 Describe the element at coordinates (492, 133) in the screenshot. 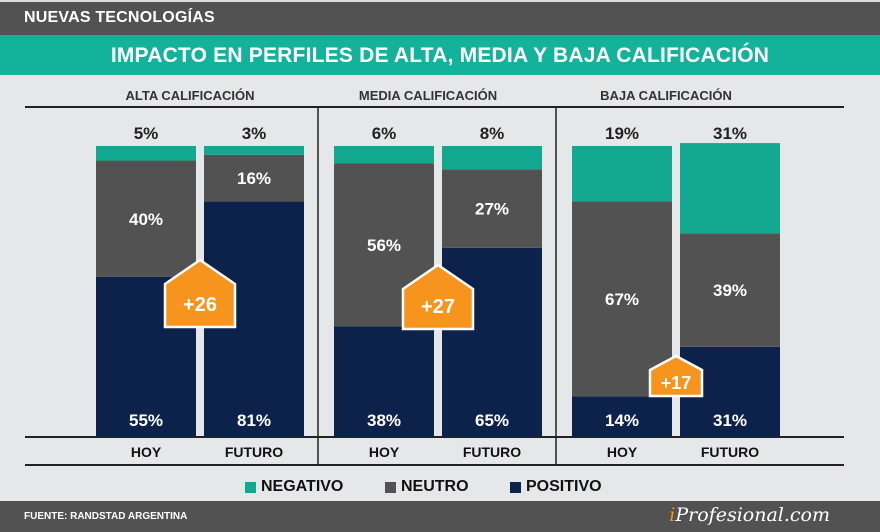

I see `data-label-negativo: 8%` at that location.